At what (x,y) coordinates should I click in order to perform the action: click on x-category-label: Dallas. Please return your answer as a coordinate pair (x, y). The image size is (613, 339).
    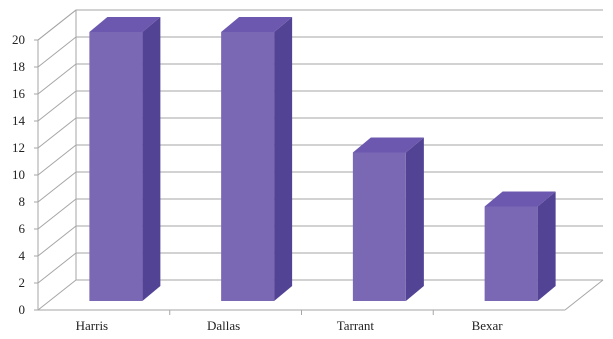
    Looking at the image, I should click on (223, 325).